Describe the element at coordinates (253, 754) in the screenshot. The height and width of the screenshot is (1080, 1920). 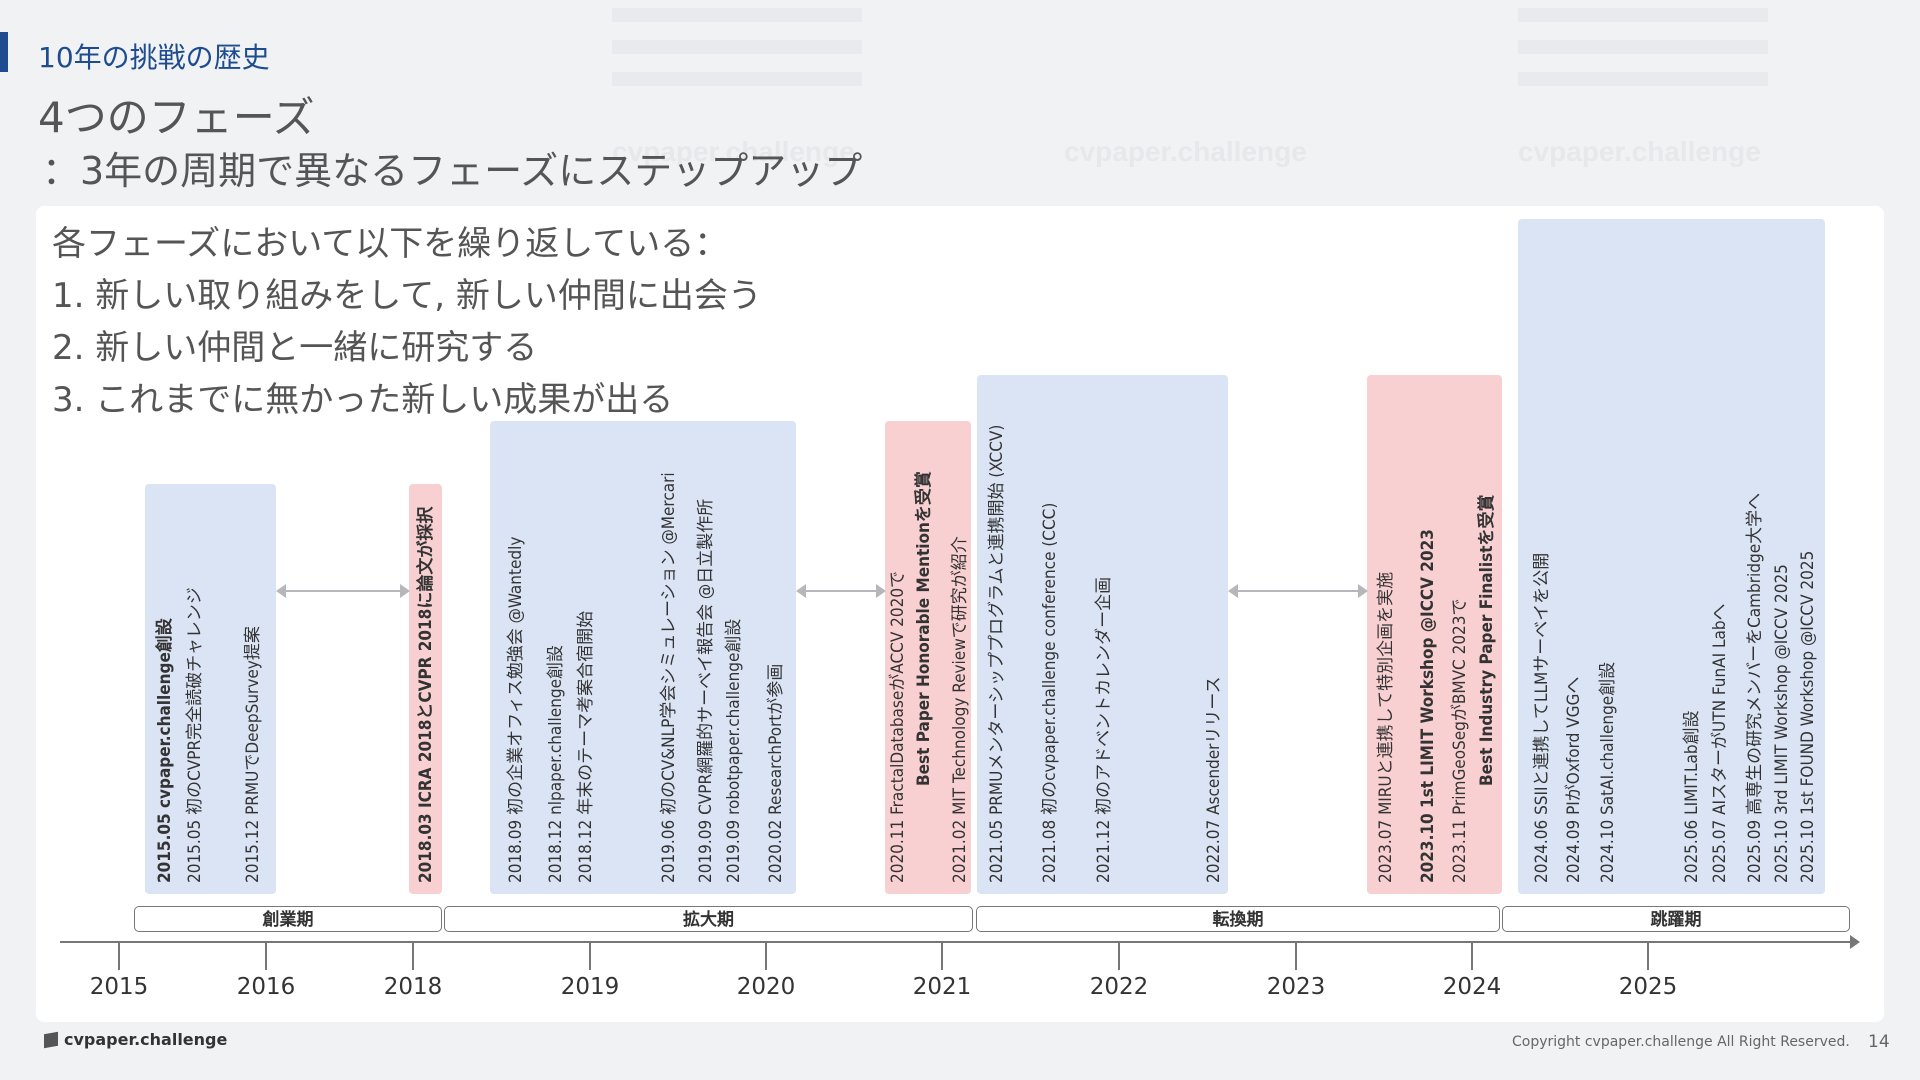
I see `event-label: 2015.12 PRMUでDeepSurvey提案` at that location.